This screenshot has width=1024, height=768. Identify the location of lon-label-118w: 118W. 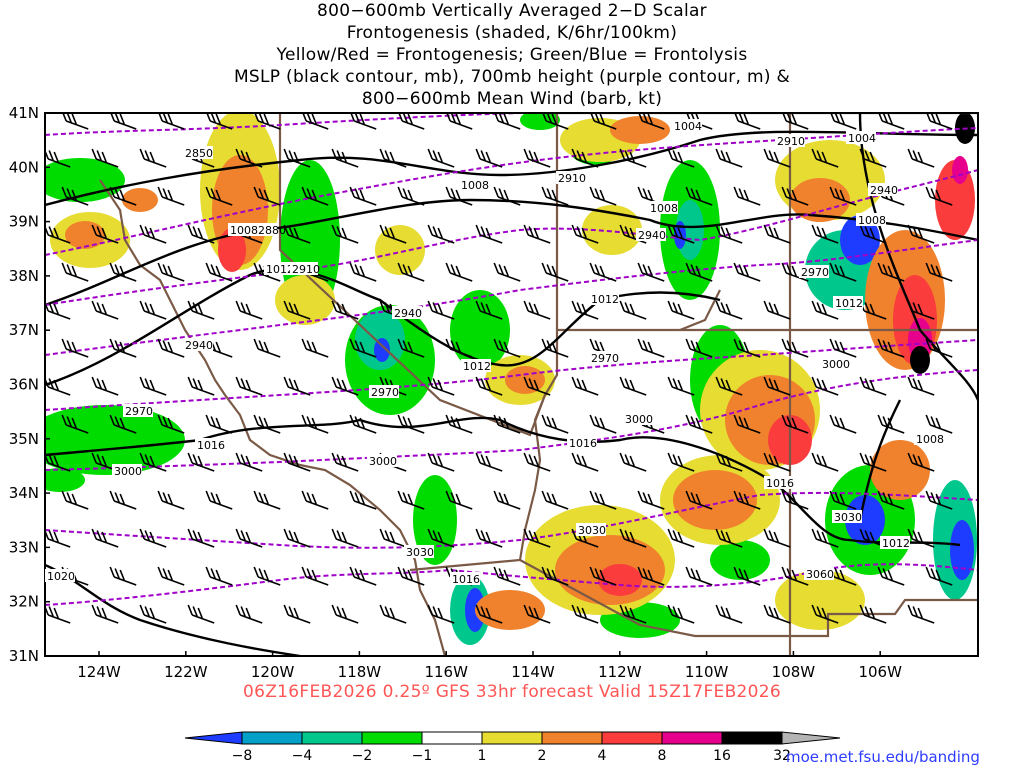
(360, 672).